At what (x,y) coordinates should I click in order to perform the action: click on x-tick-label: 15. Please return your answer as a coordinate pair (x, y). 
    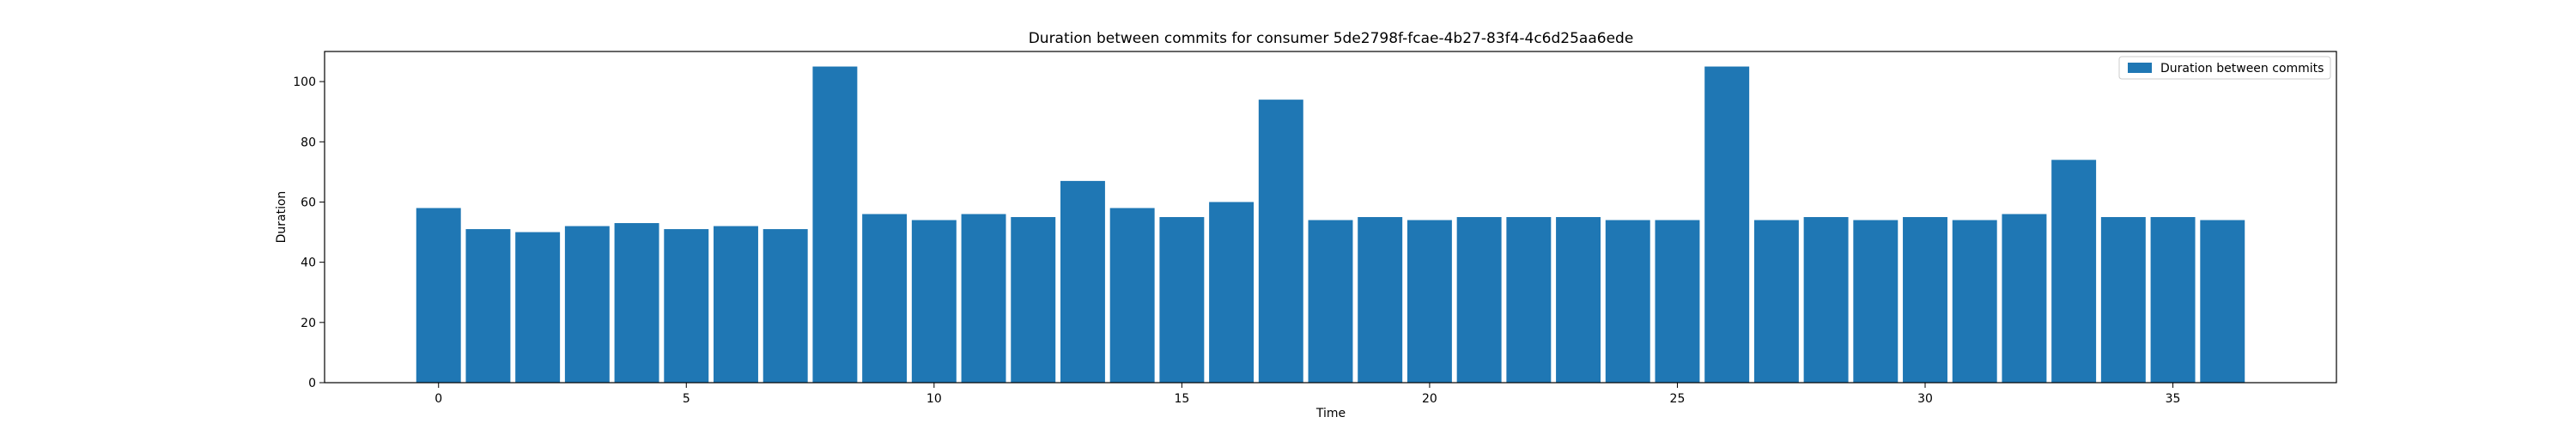
    Looking at the image, I should click on (1181, 399).